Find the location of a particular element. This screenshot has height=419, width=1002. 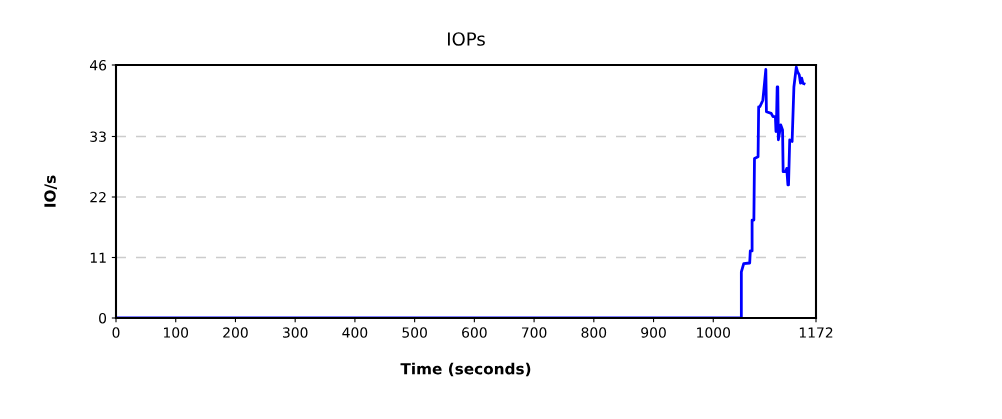

x-tick-label: 100 is located at coordinates (176, 332).